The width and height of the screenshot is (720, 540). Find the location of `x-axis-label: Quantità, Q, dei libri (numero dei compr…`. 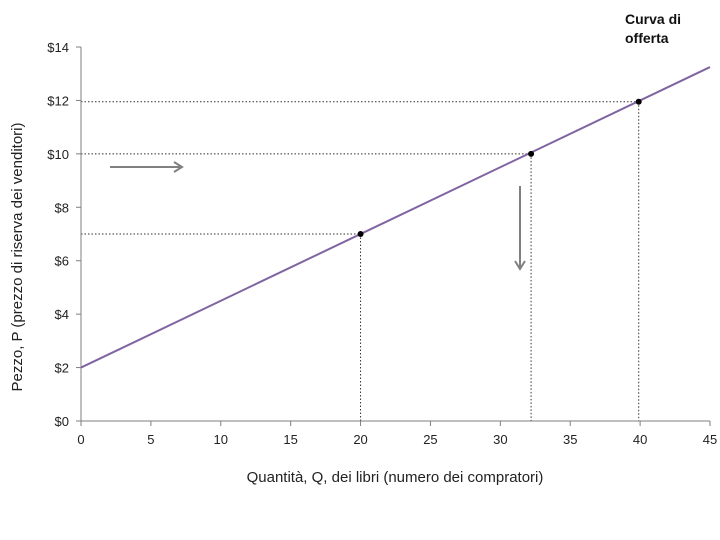

x-axis-label: Quantità, Q, dei libri (numero dei compr… is located at coordinates (395, 477).